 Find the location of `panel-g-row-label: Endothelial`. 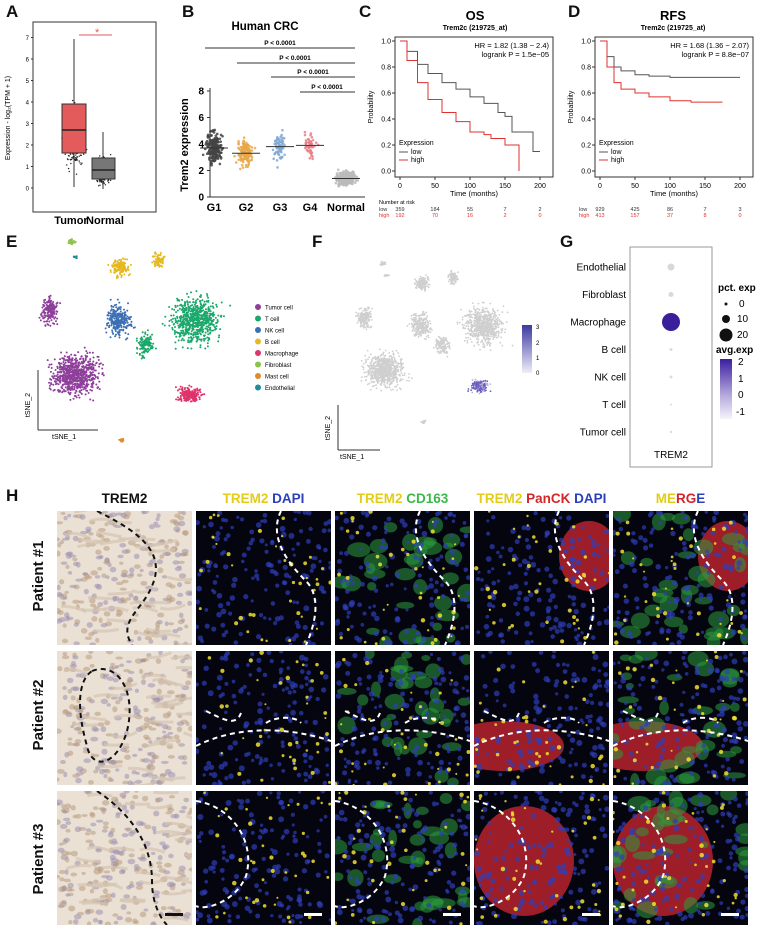

panel-g-row-label: Endothelial is located at coordinates (601, 268).